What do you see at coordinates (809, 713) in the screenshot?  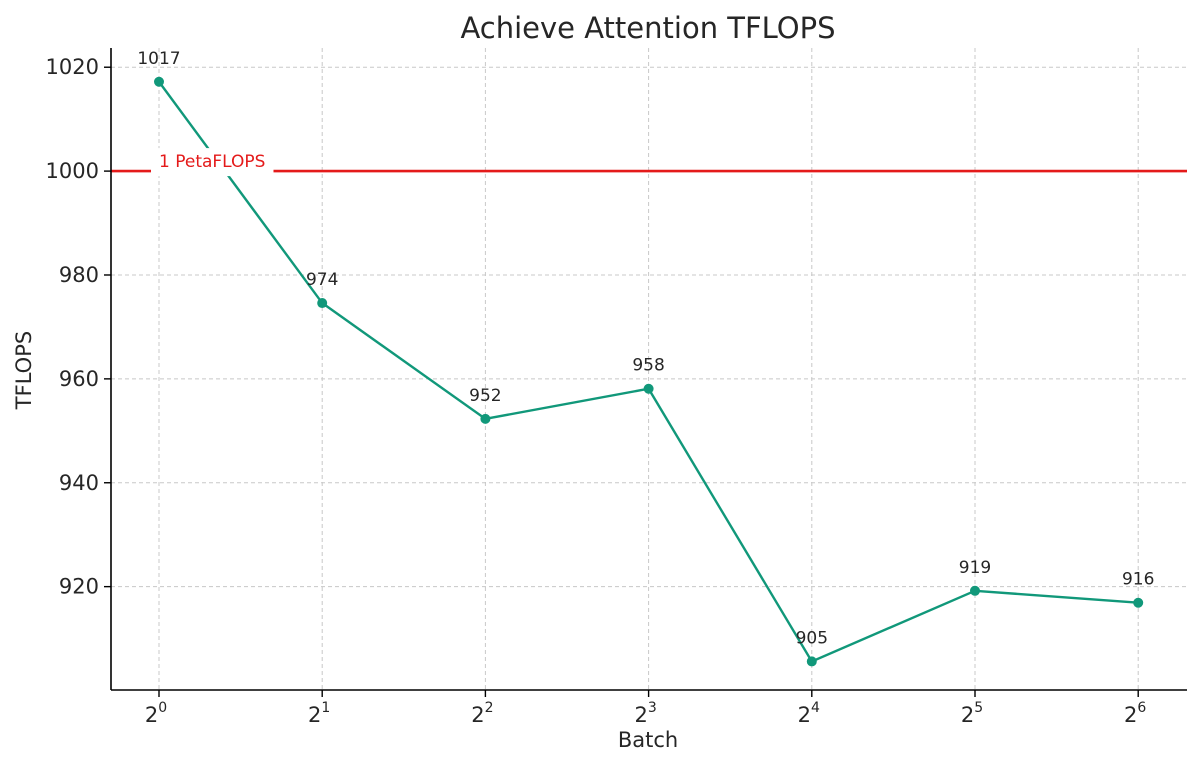 I see `x-tick-label: 24` at bounding box center [809, 713].